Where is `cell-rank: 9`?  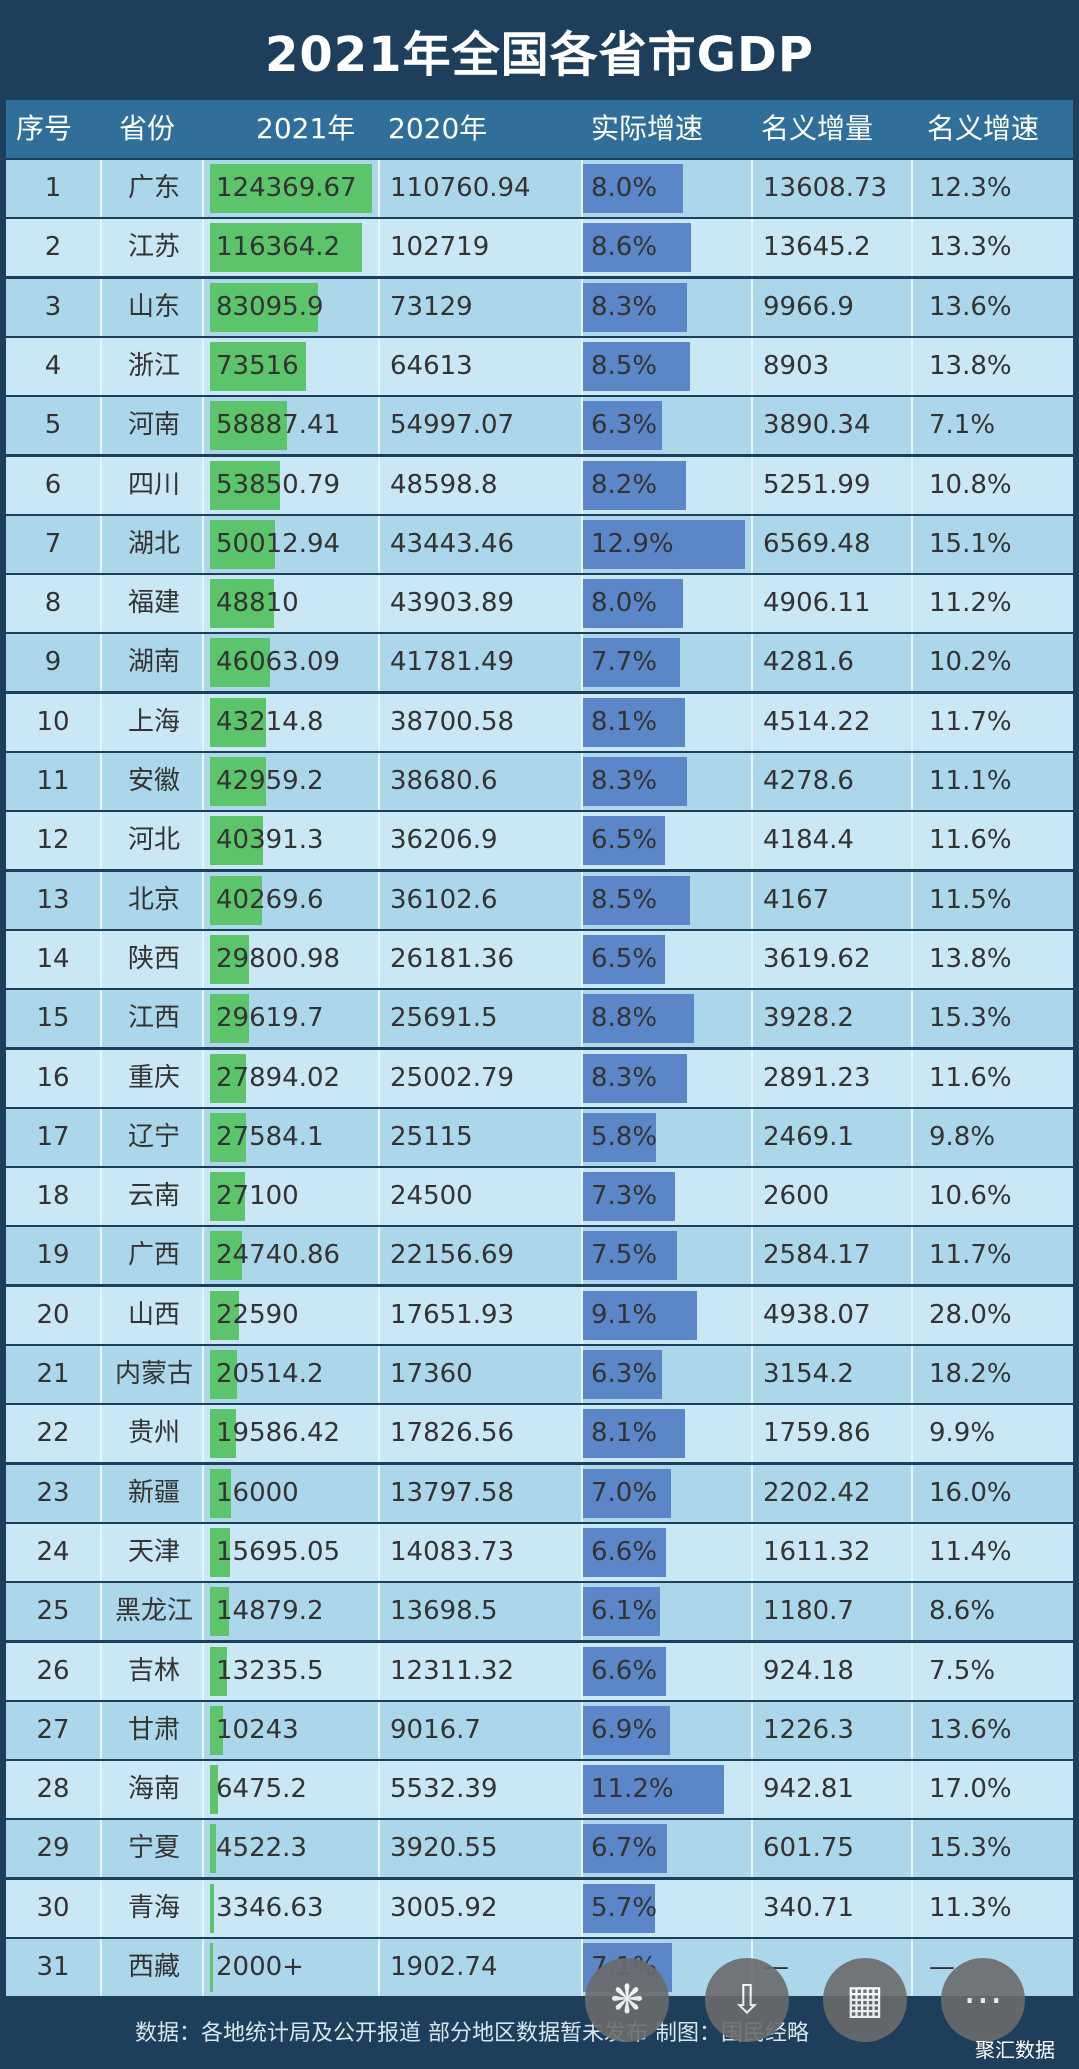 cell-rank: 9 is located at coordinates (53, 662).